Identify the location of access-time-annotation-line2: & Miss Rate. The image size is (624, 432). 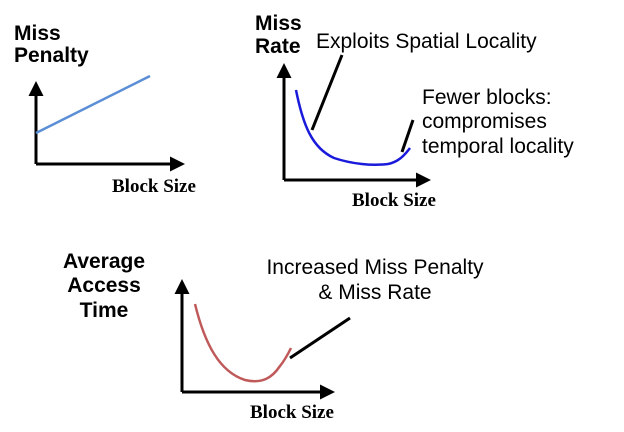
(374, 292).